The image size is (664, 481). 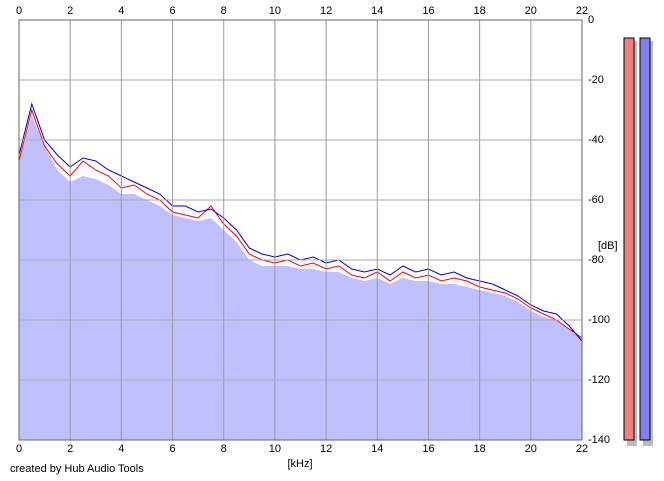 I want to click on y-tick-label: -20, so click(x=596, y=80).